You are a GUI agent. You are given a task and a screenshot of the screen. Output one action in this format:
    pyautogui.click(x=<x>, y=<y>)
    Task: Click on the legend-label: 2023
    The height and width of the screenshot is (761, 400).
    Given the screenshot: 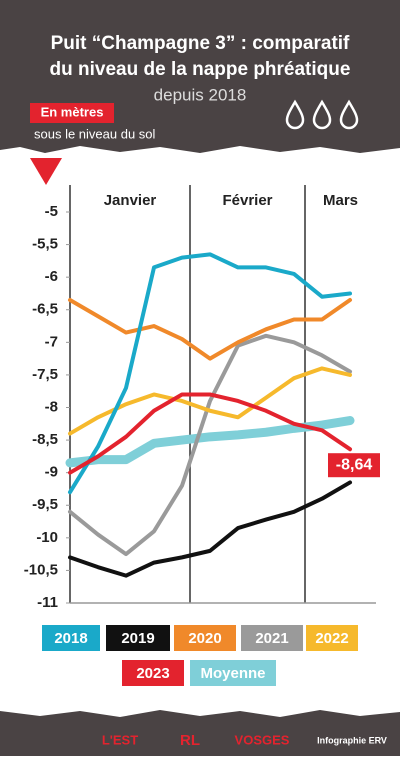 What is the action you would take?
    pyautogui.click(x=152, y=673)
    